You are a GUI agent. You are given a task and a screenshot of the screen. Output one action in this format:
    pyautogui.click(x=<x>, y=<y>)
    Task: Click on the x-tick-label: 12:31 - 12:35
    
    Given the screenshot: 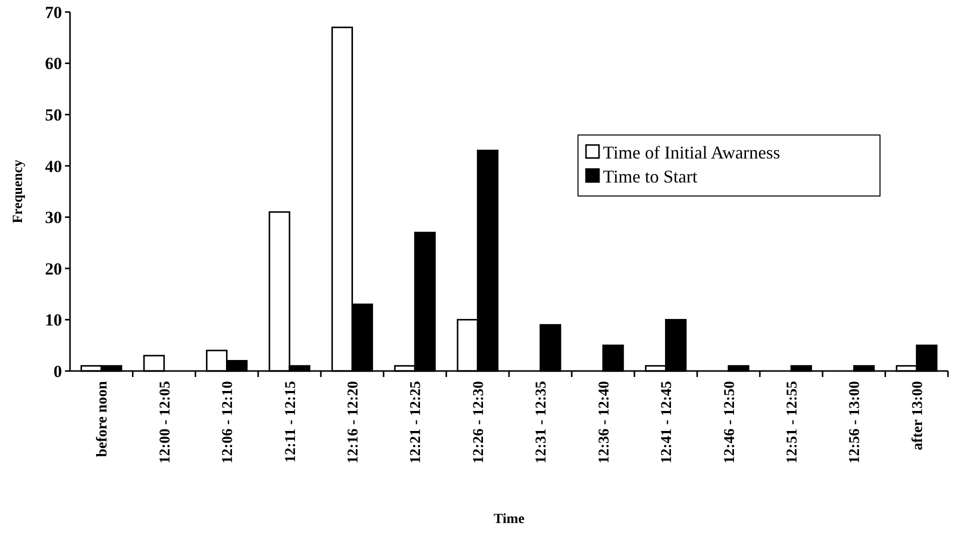 What is the action you would take?
    pyautogui.click(x=542, y=422)
    